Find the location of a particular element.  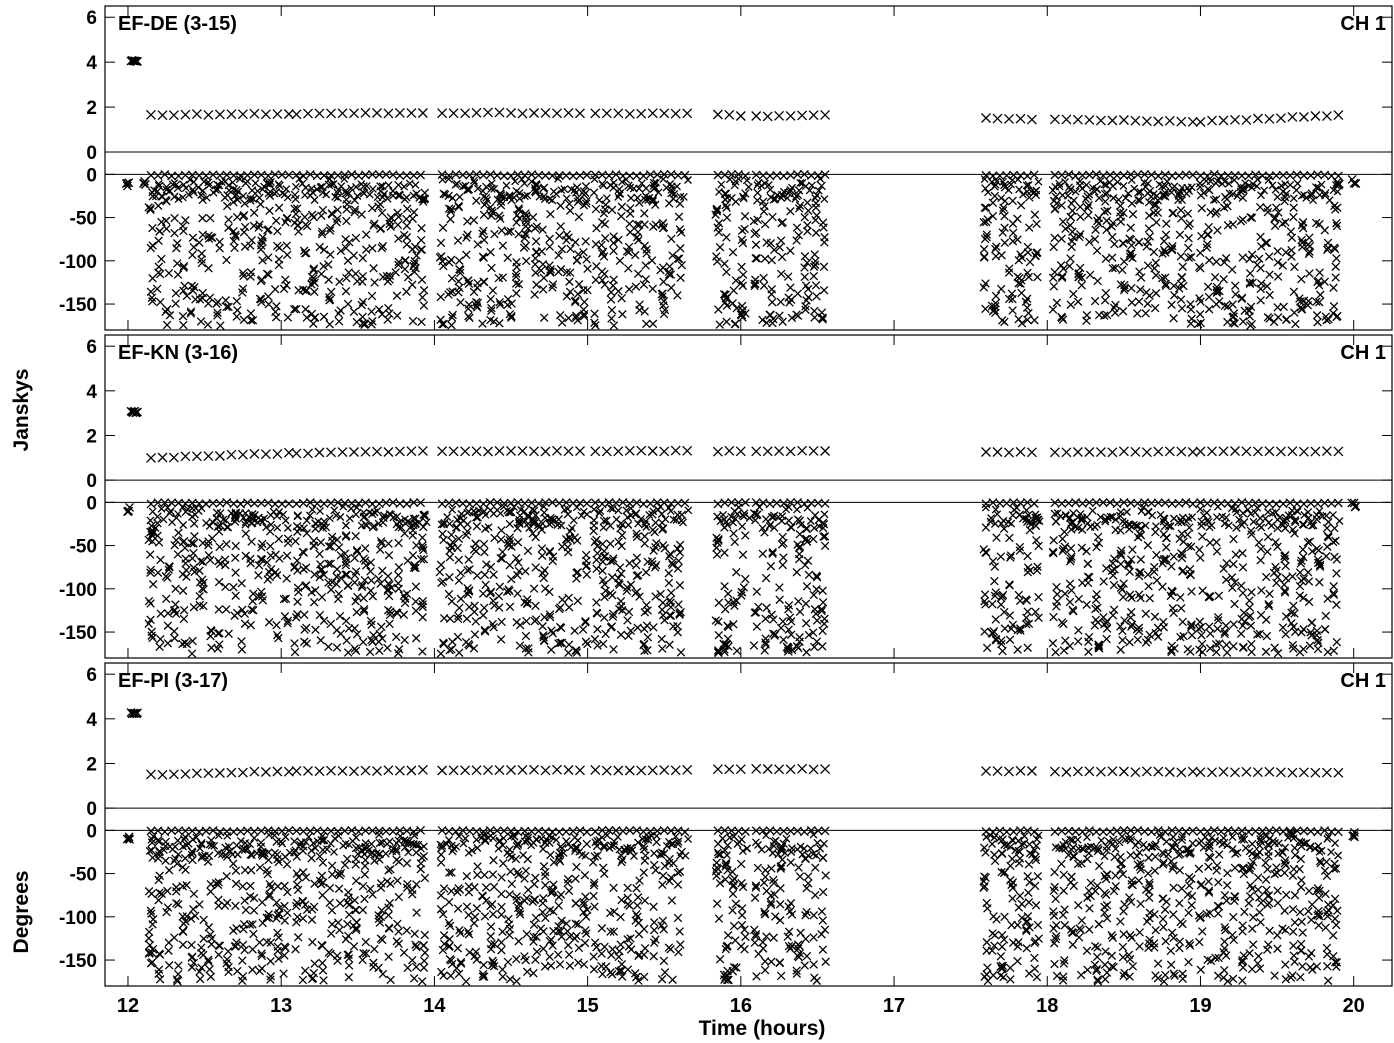

baseline-title: EF-PI (3-17) is located at coordinates (173, 681).